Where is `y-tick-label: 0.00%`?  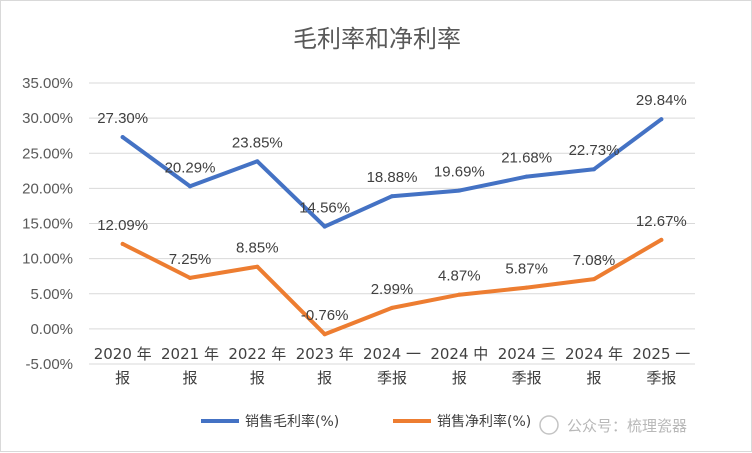
y-tick-label: 0.00% is located at coordinates (51, 329).